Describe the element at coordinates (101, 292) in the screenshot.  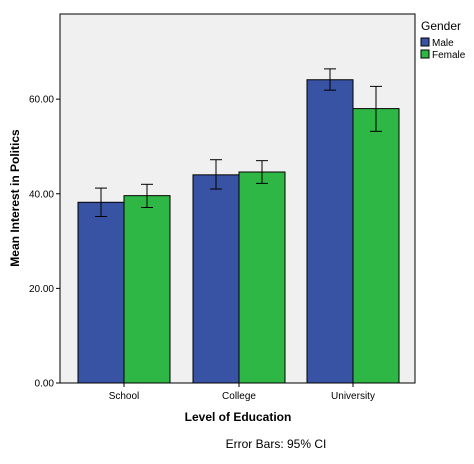
I see `bar-school-male` at that location.